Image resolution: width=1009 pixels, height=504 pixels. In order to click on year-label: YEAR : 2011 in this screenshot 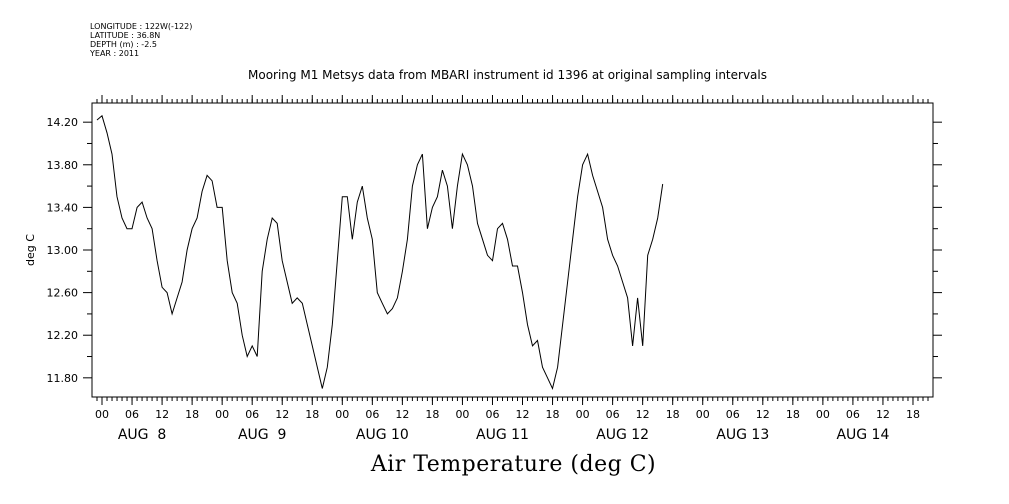, I will do `click(115, 53)`.